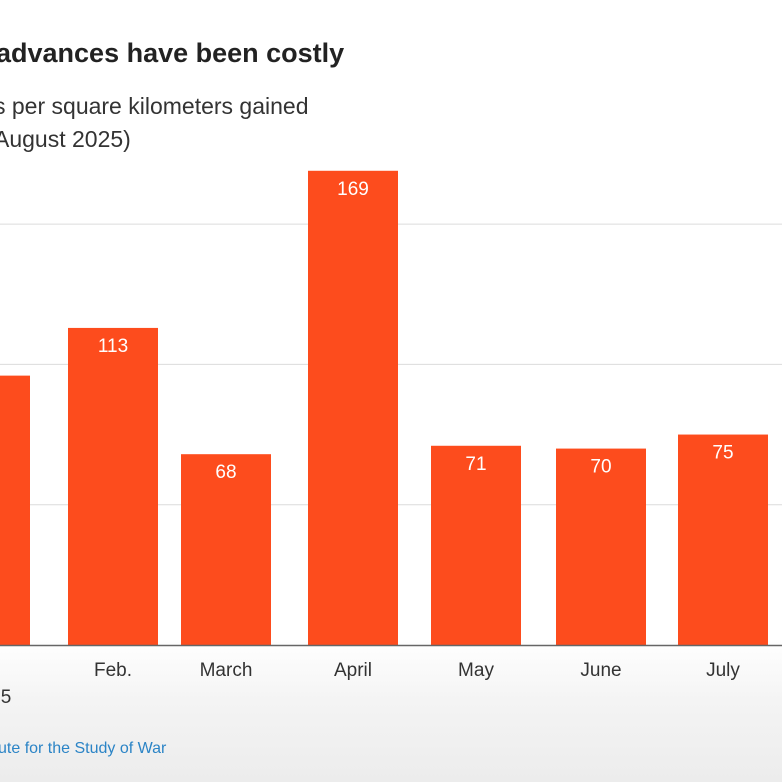 Image resolution: width=782 pixels, height=782 pixels. I want to click on bar-value-label-2: 113, so click(113, 346).